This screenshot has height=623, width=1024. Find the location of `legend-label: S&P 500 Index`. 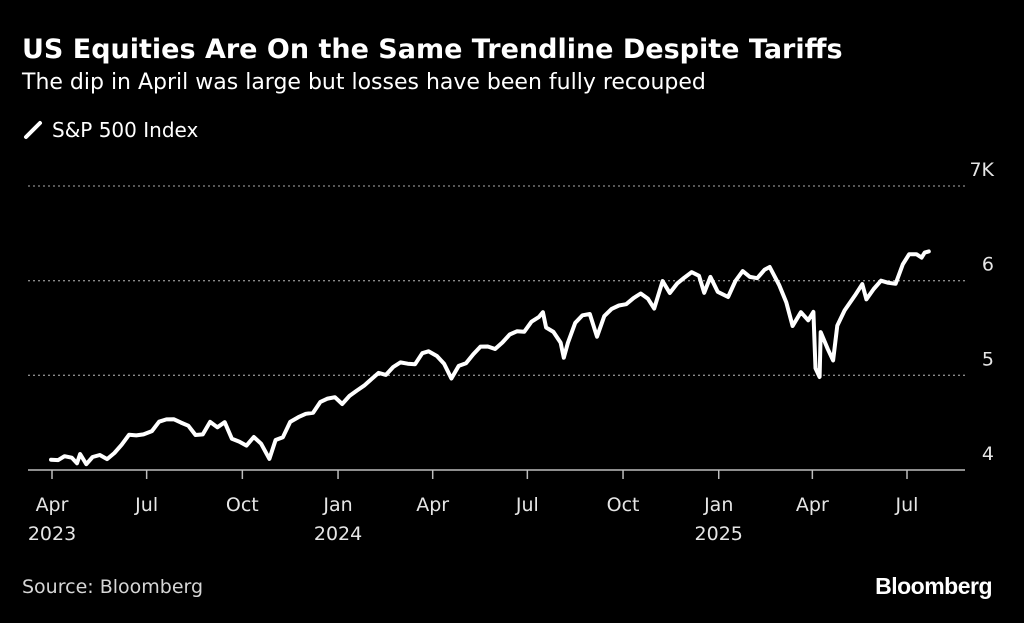

legend-label: S&P 500 Index is located at coordinates (125, 130).